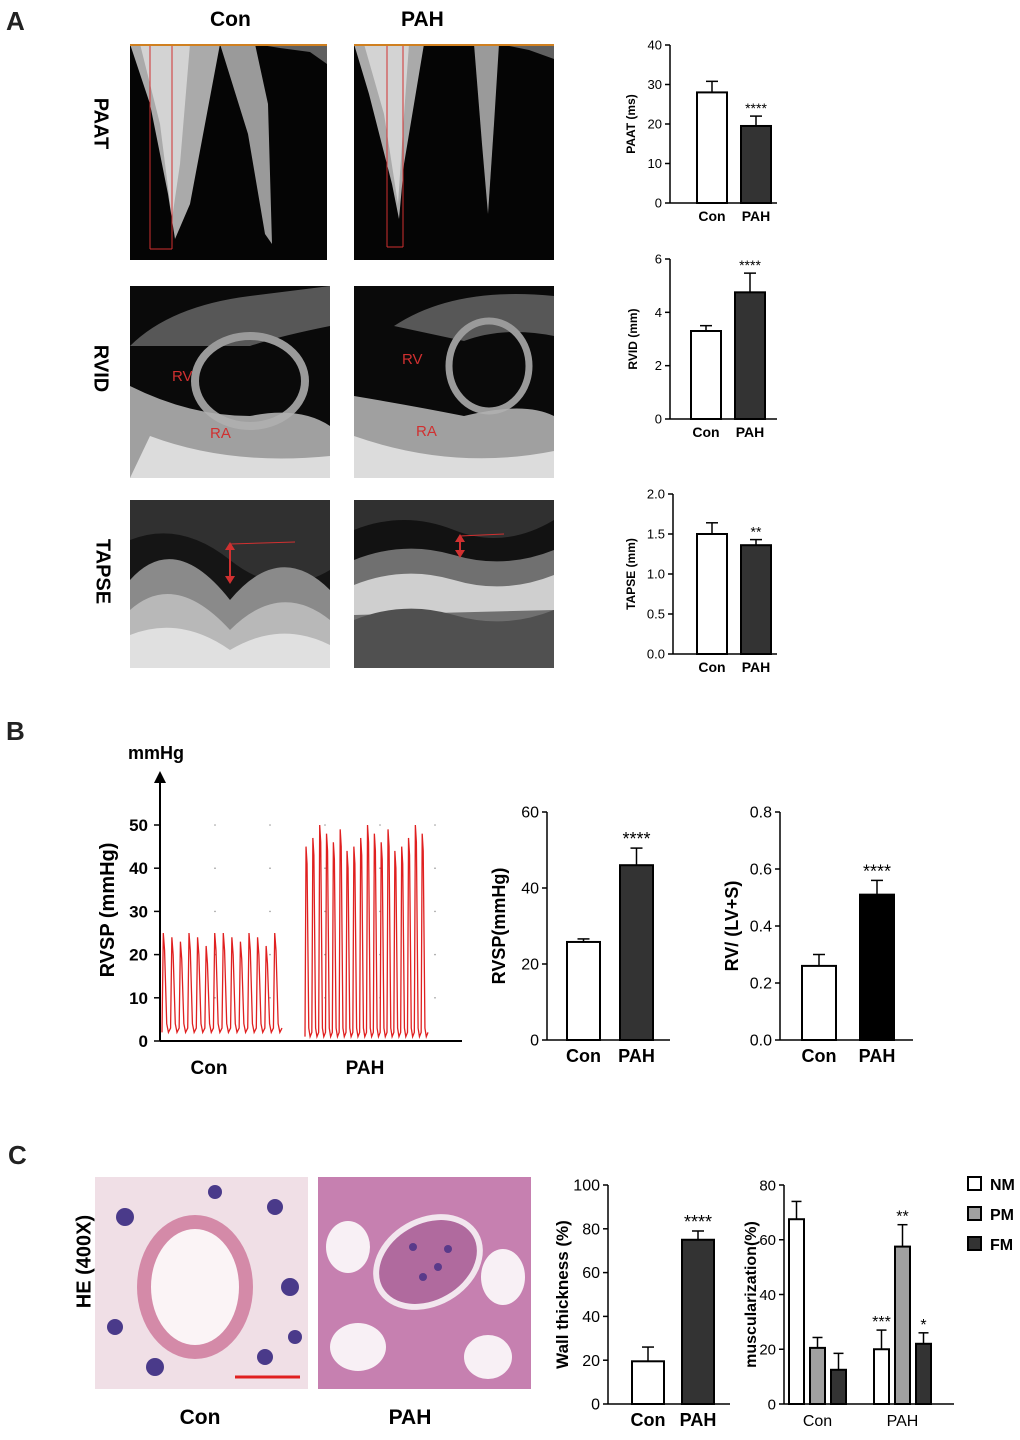  I want to click on rvid-y-tick-label: 2, so click(658, 365).